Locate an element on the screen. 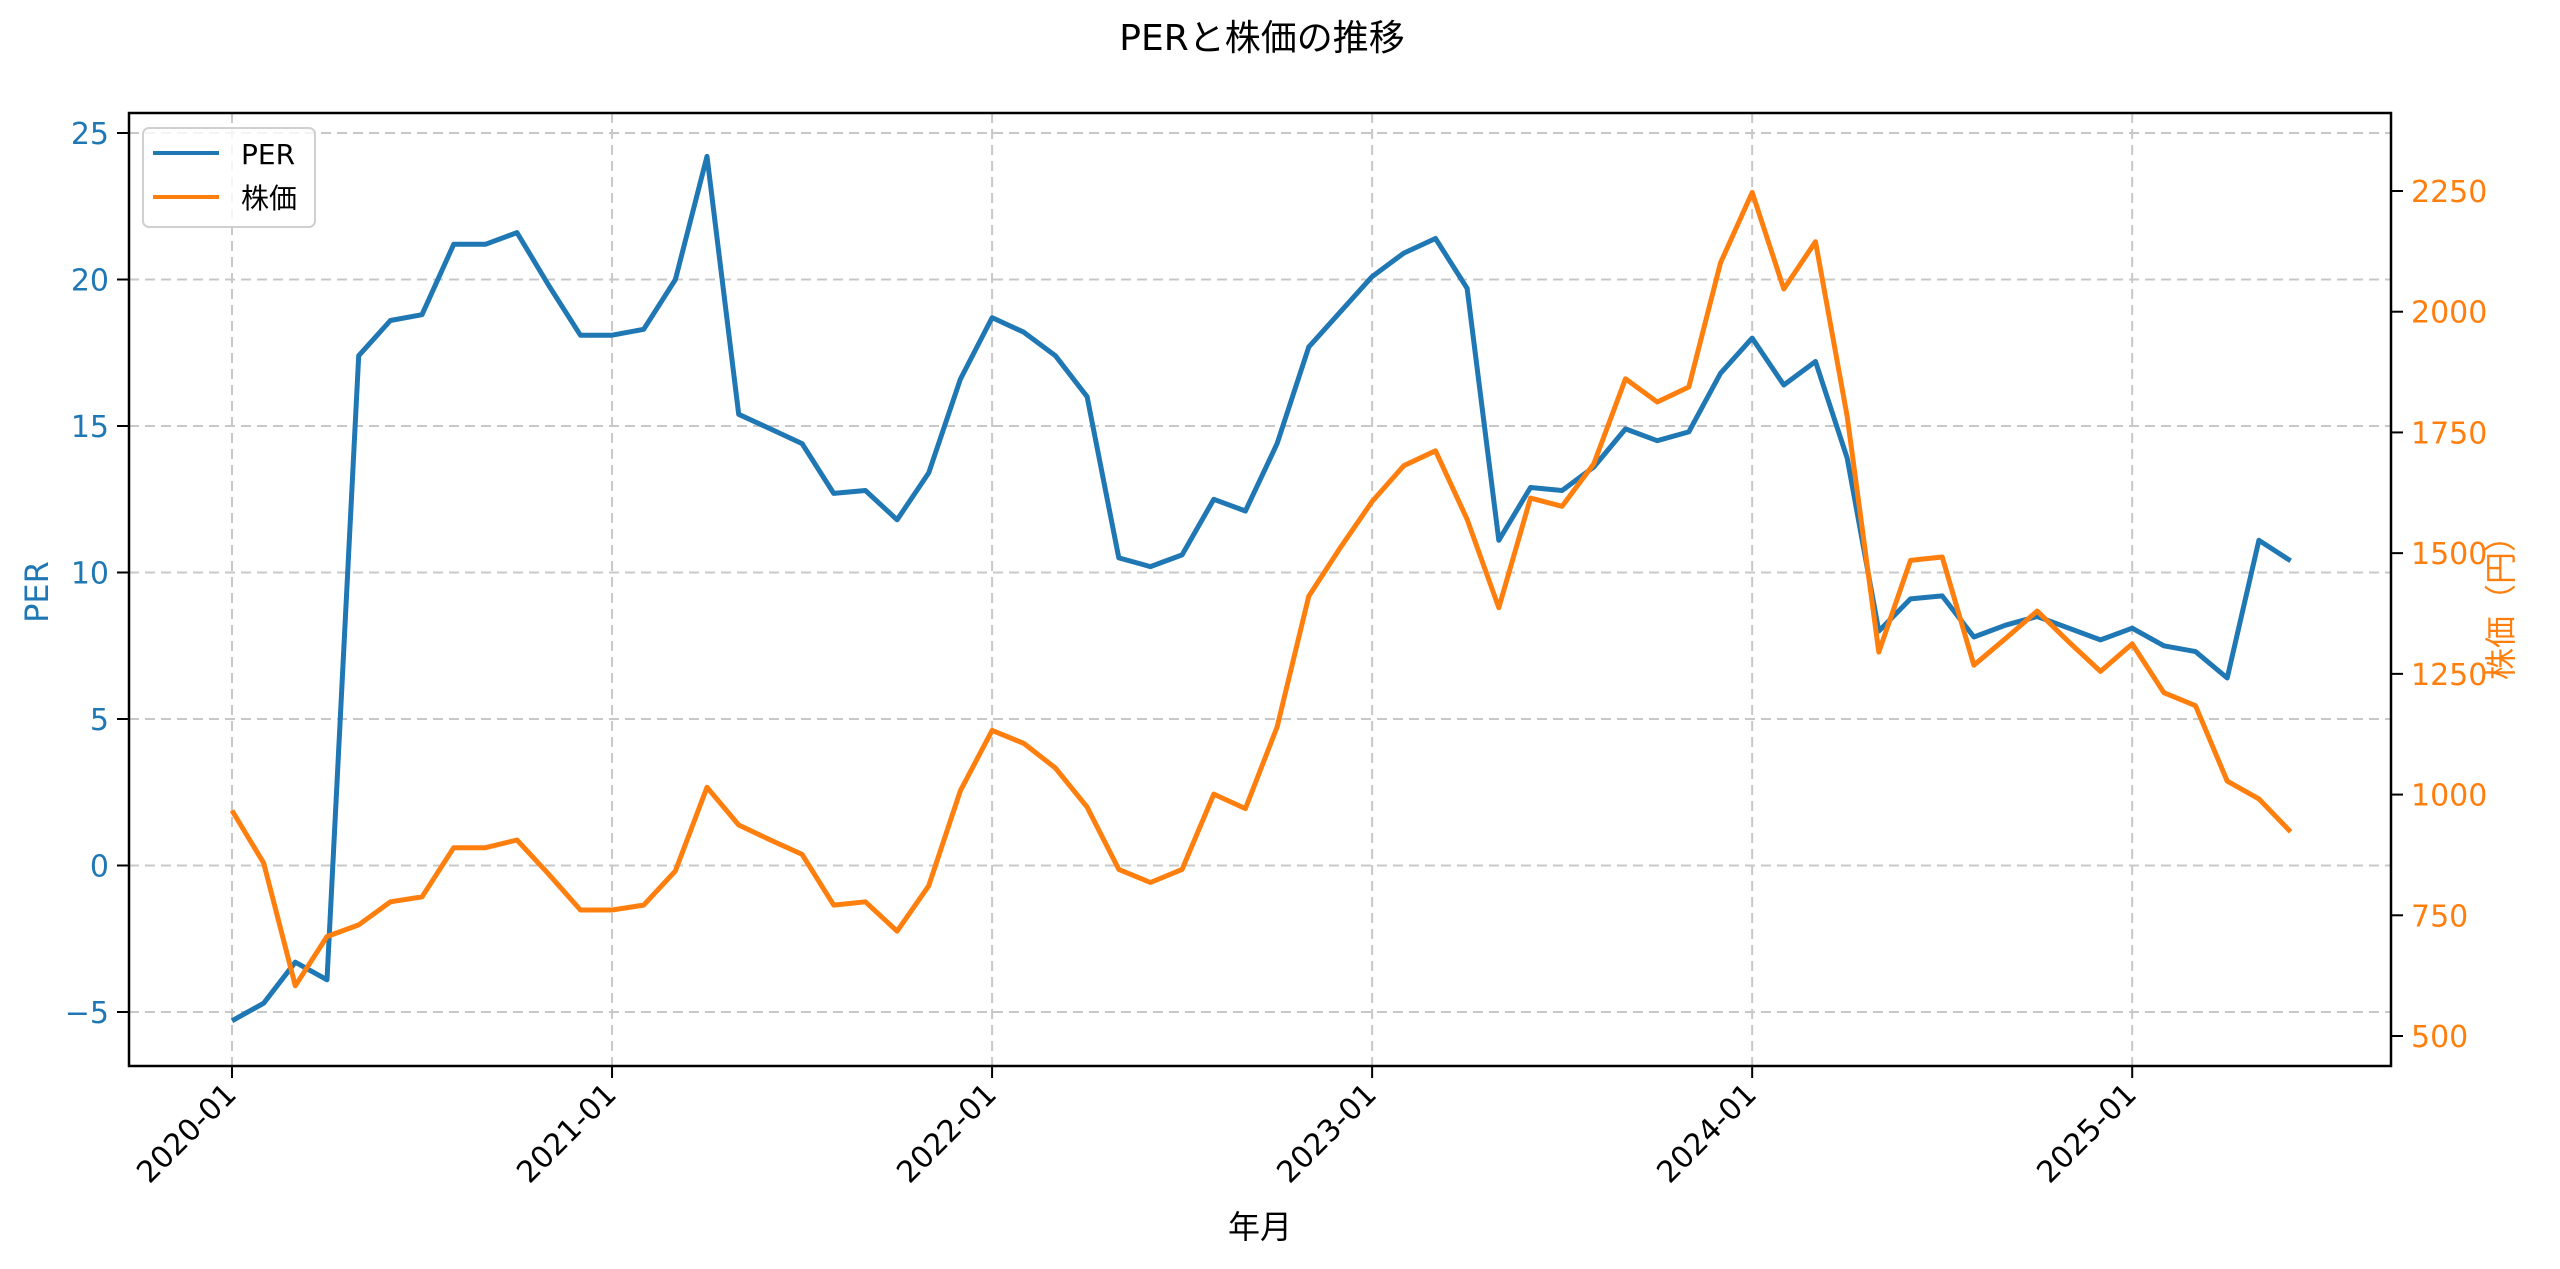  x-tick-label: 2022-01 is located at coordinates (946, 1133).